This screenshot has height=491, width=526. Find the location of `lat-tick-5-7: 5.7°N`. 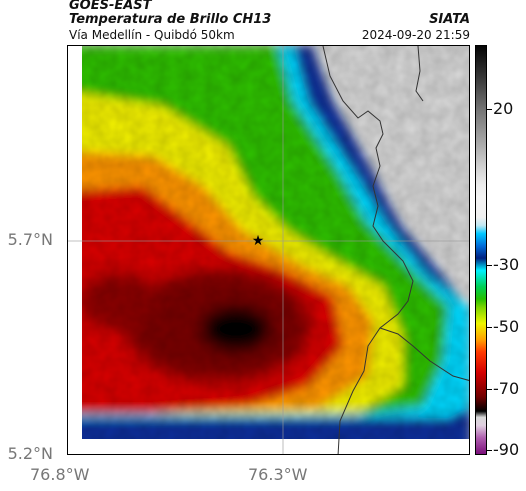

lat-tick-5-7: 5.7°N is located at coordinates (30, 239).